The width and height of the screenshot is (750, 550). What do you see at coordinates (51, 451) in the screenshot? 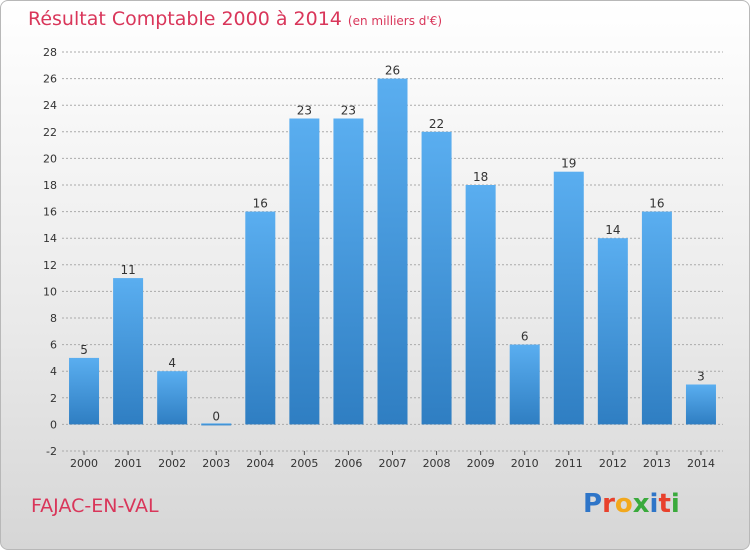
I see `y-tick-label: -2` at bounding box center [51, 451].